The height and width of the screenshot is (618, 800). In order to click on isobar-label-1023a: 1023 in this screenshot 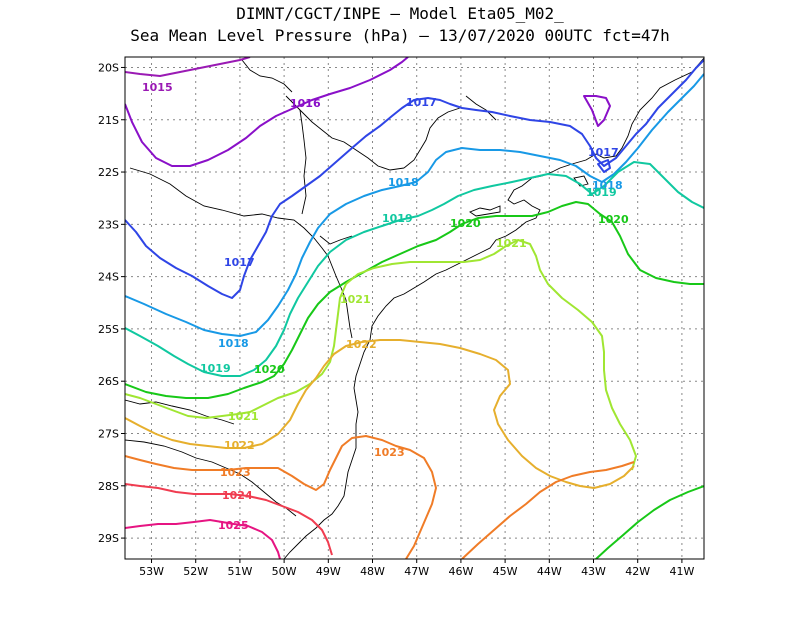, I will do `click(389, 452)`.